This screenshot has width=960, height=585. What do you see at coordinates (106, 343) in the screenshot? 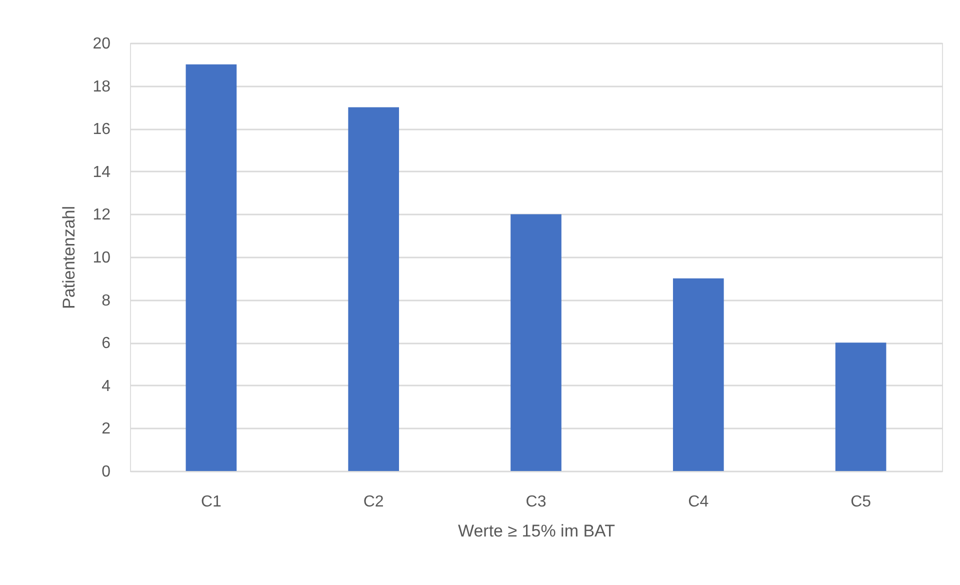
I see `y-tick-label: 6` at bounding box center [106, 343].